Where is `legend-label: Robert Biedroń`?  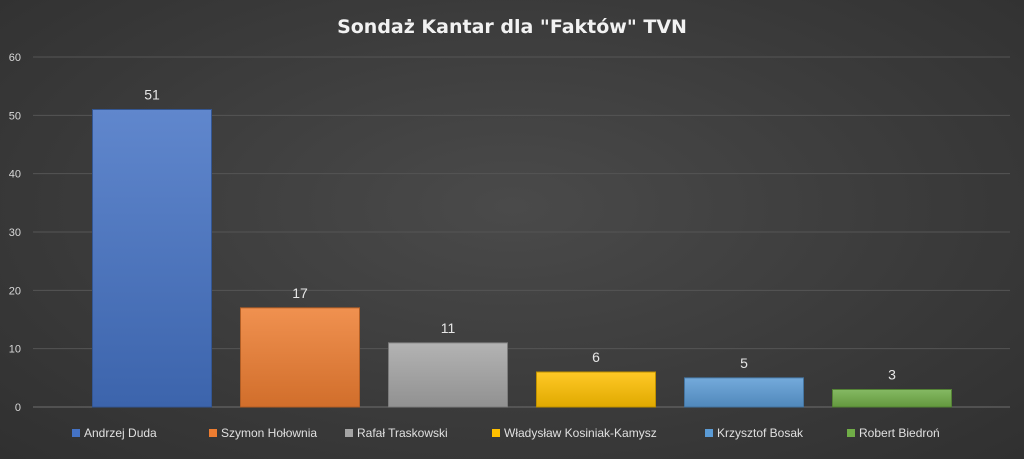
legend-label: Robert Biedroń is located at coordinates (899, 433).